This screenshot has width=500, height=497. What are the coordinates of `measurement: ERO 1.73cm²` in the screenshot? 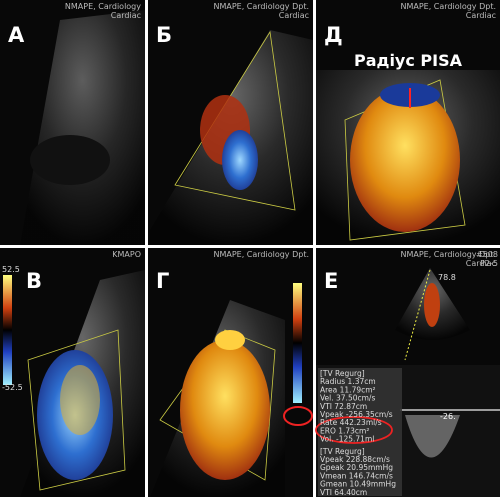 It's located at (344, 430).